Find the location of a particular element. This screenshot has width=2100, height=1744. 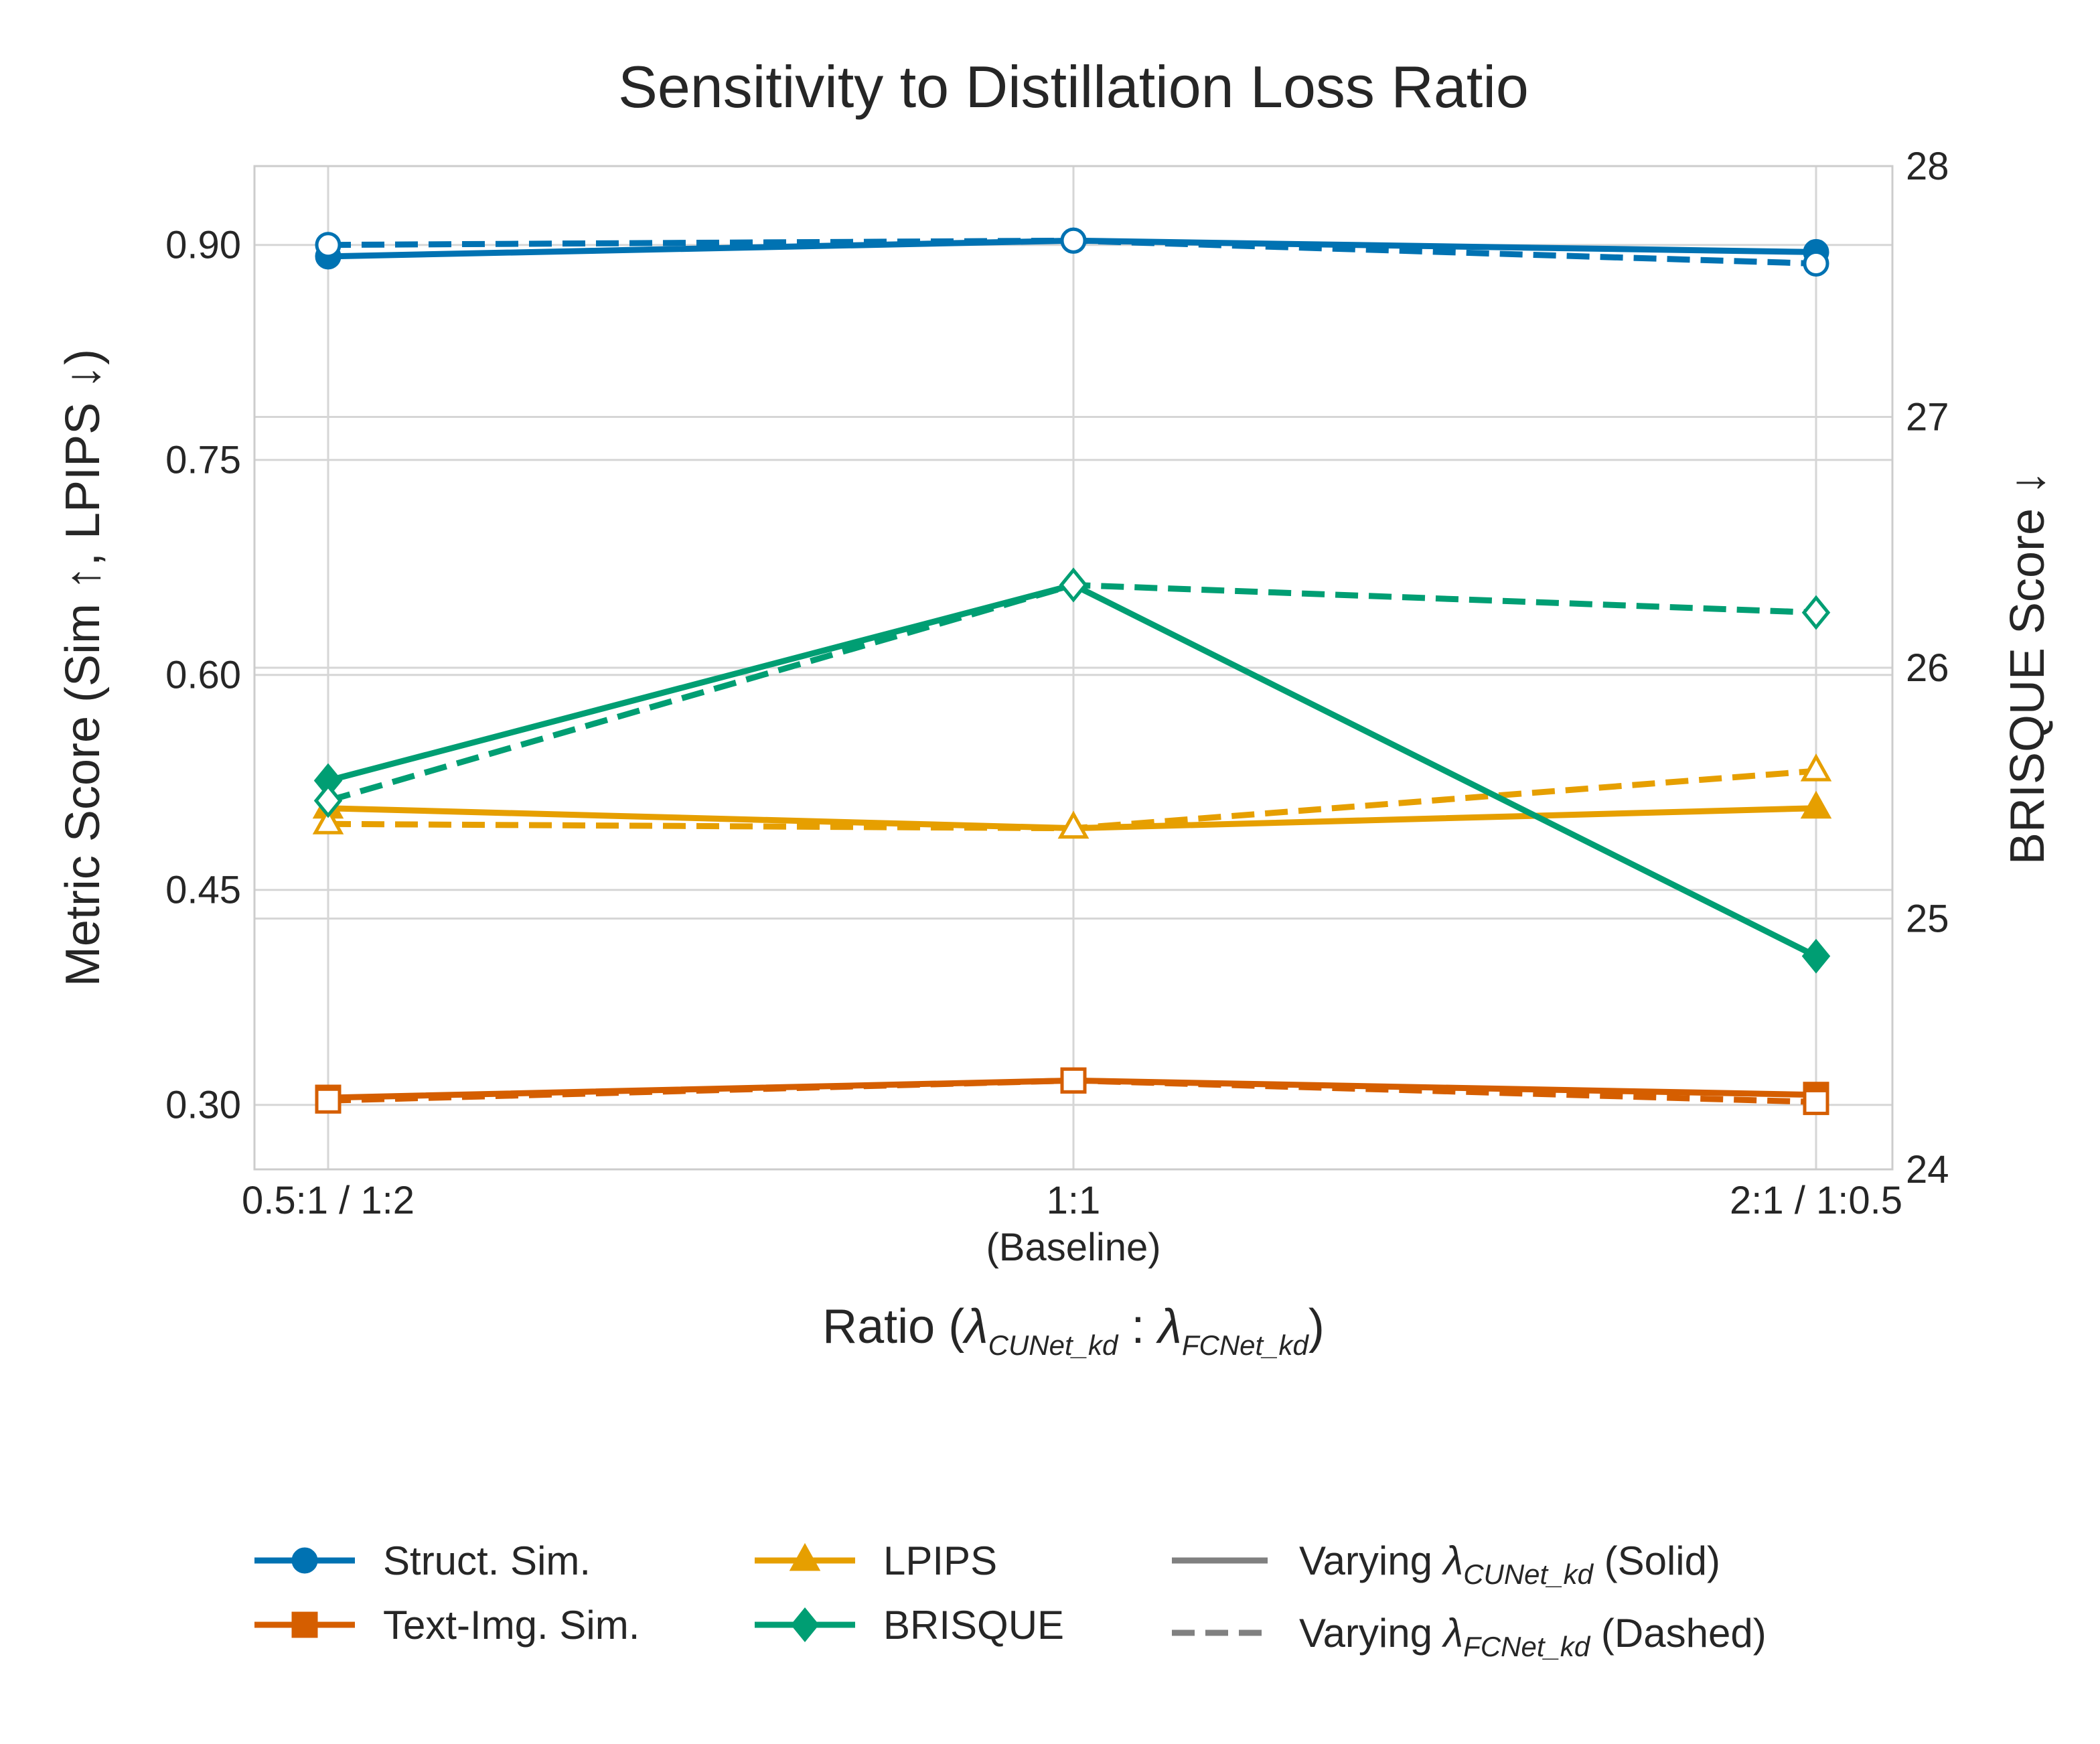

y-tick-left: 0.60 is located at coordinates (203, 675).